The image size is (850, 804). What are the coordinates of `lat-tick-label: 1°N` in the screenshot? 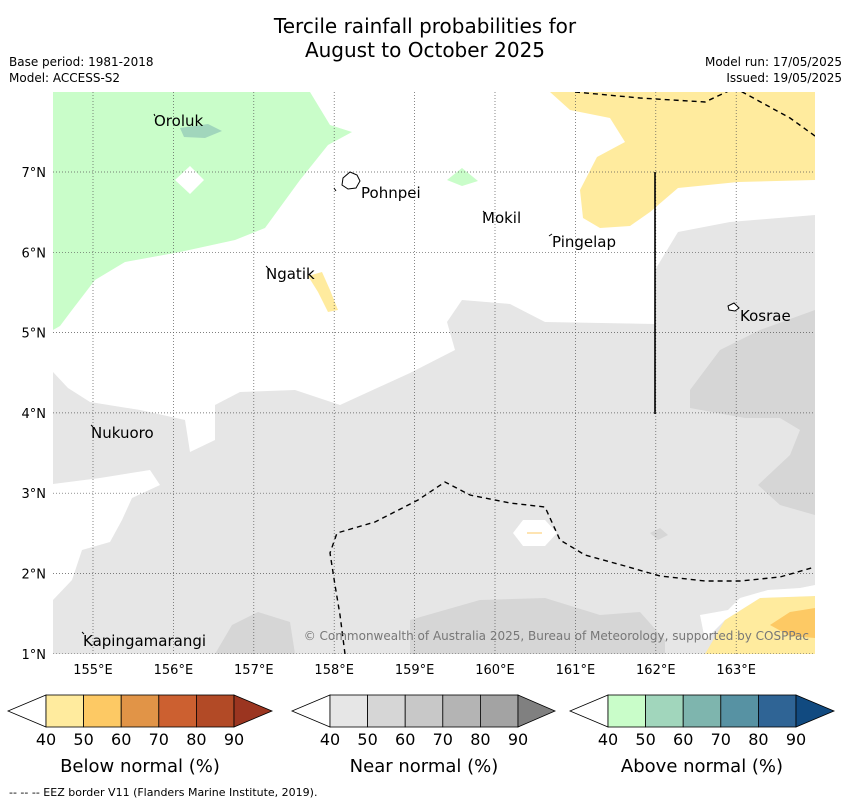 It's located at (34, 655).